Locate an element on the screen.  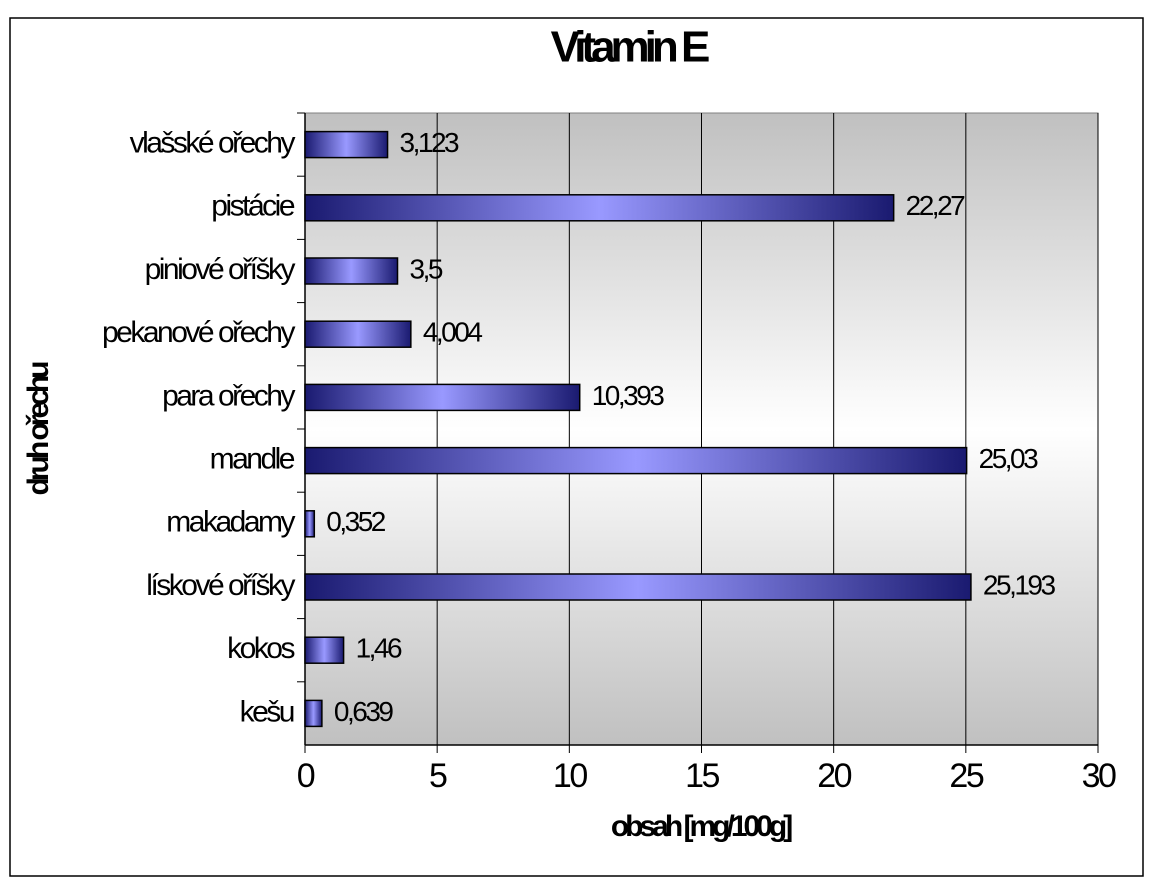
data-label: 4,004 is located at coordinates (452, 332).